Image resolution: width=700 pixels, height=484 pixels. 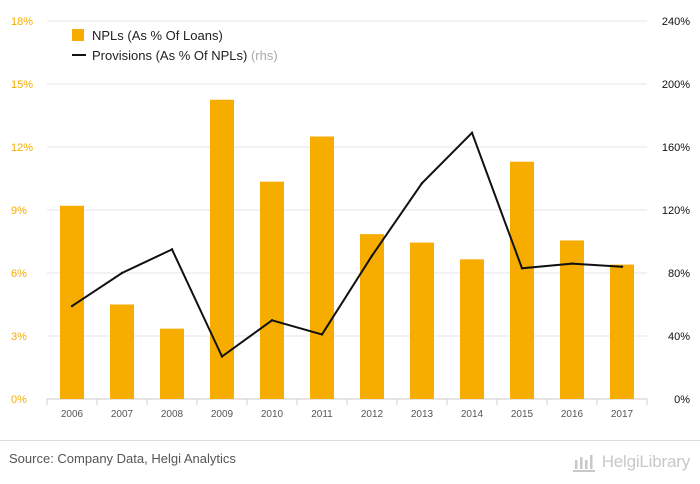 I want to click on line-point-2012, so click(x=372, y=255).